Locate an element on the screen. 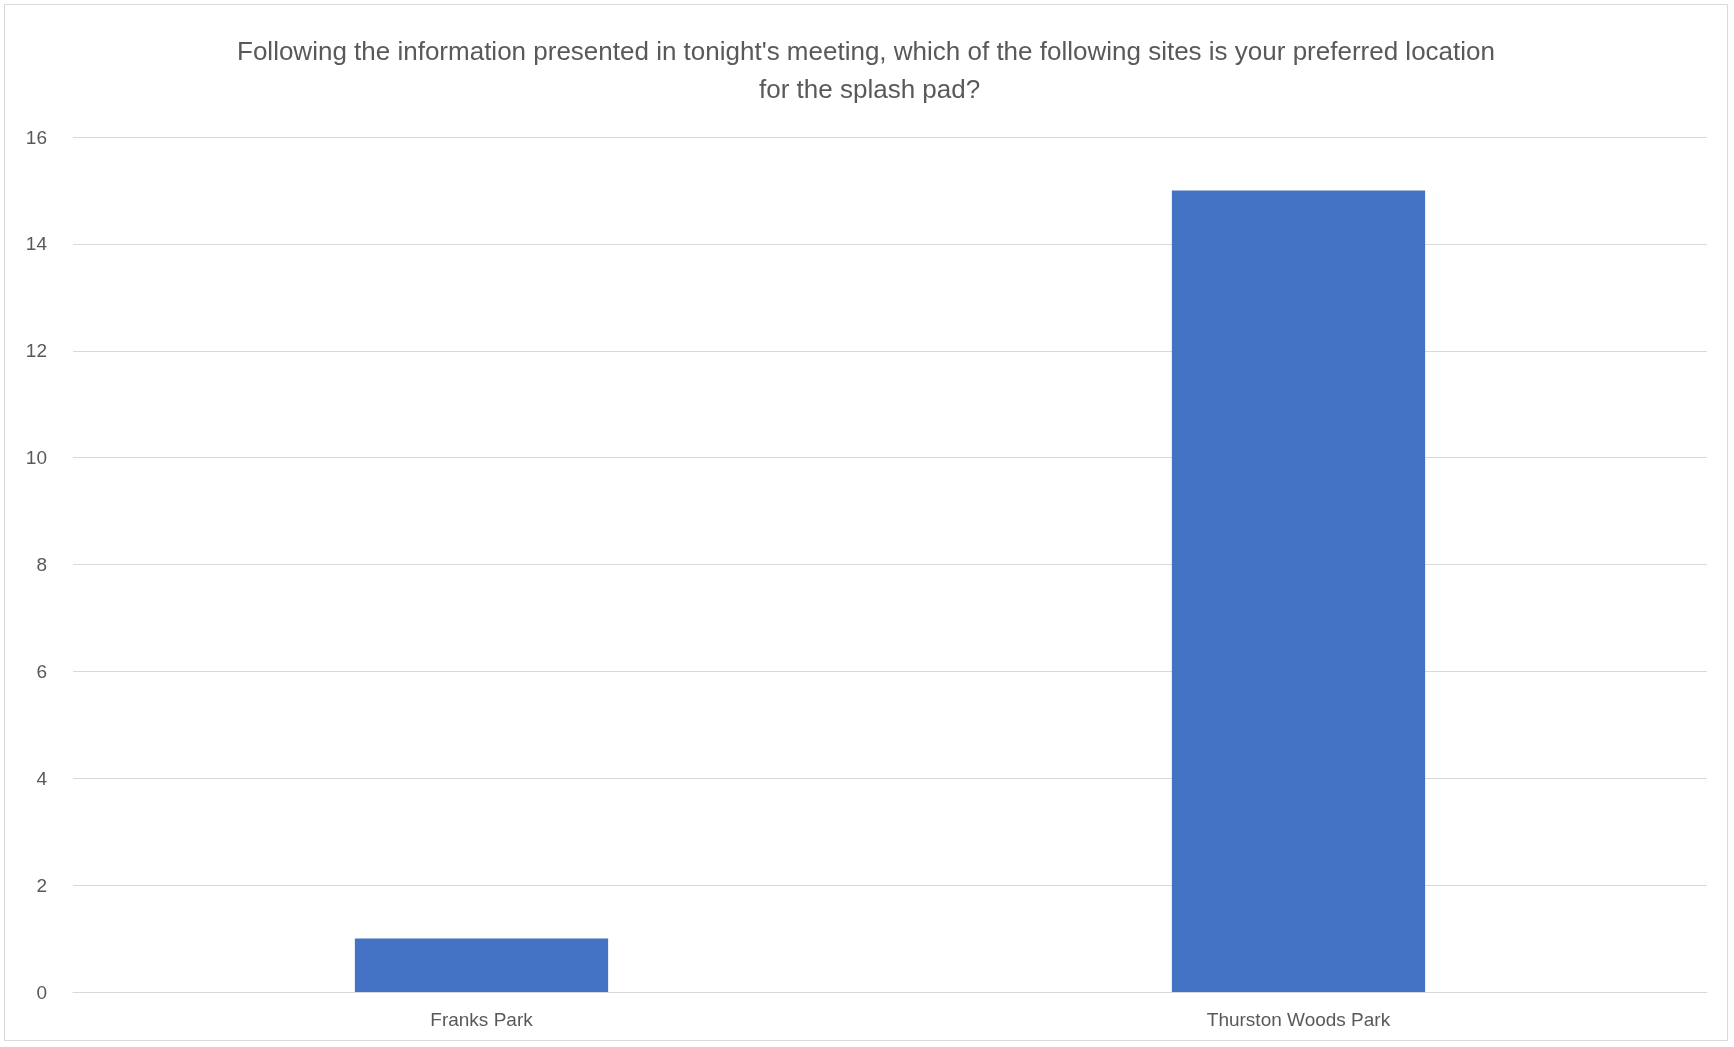 This screenshot has height=1047, width=1734. y-tick-label: 0 is located at coordinates (41, 992).